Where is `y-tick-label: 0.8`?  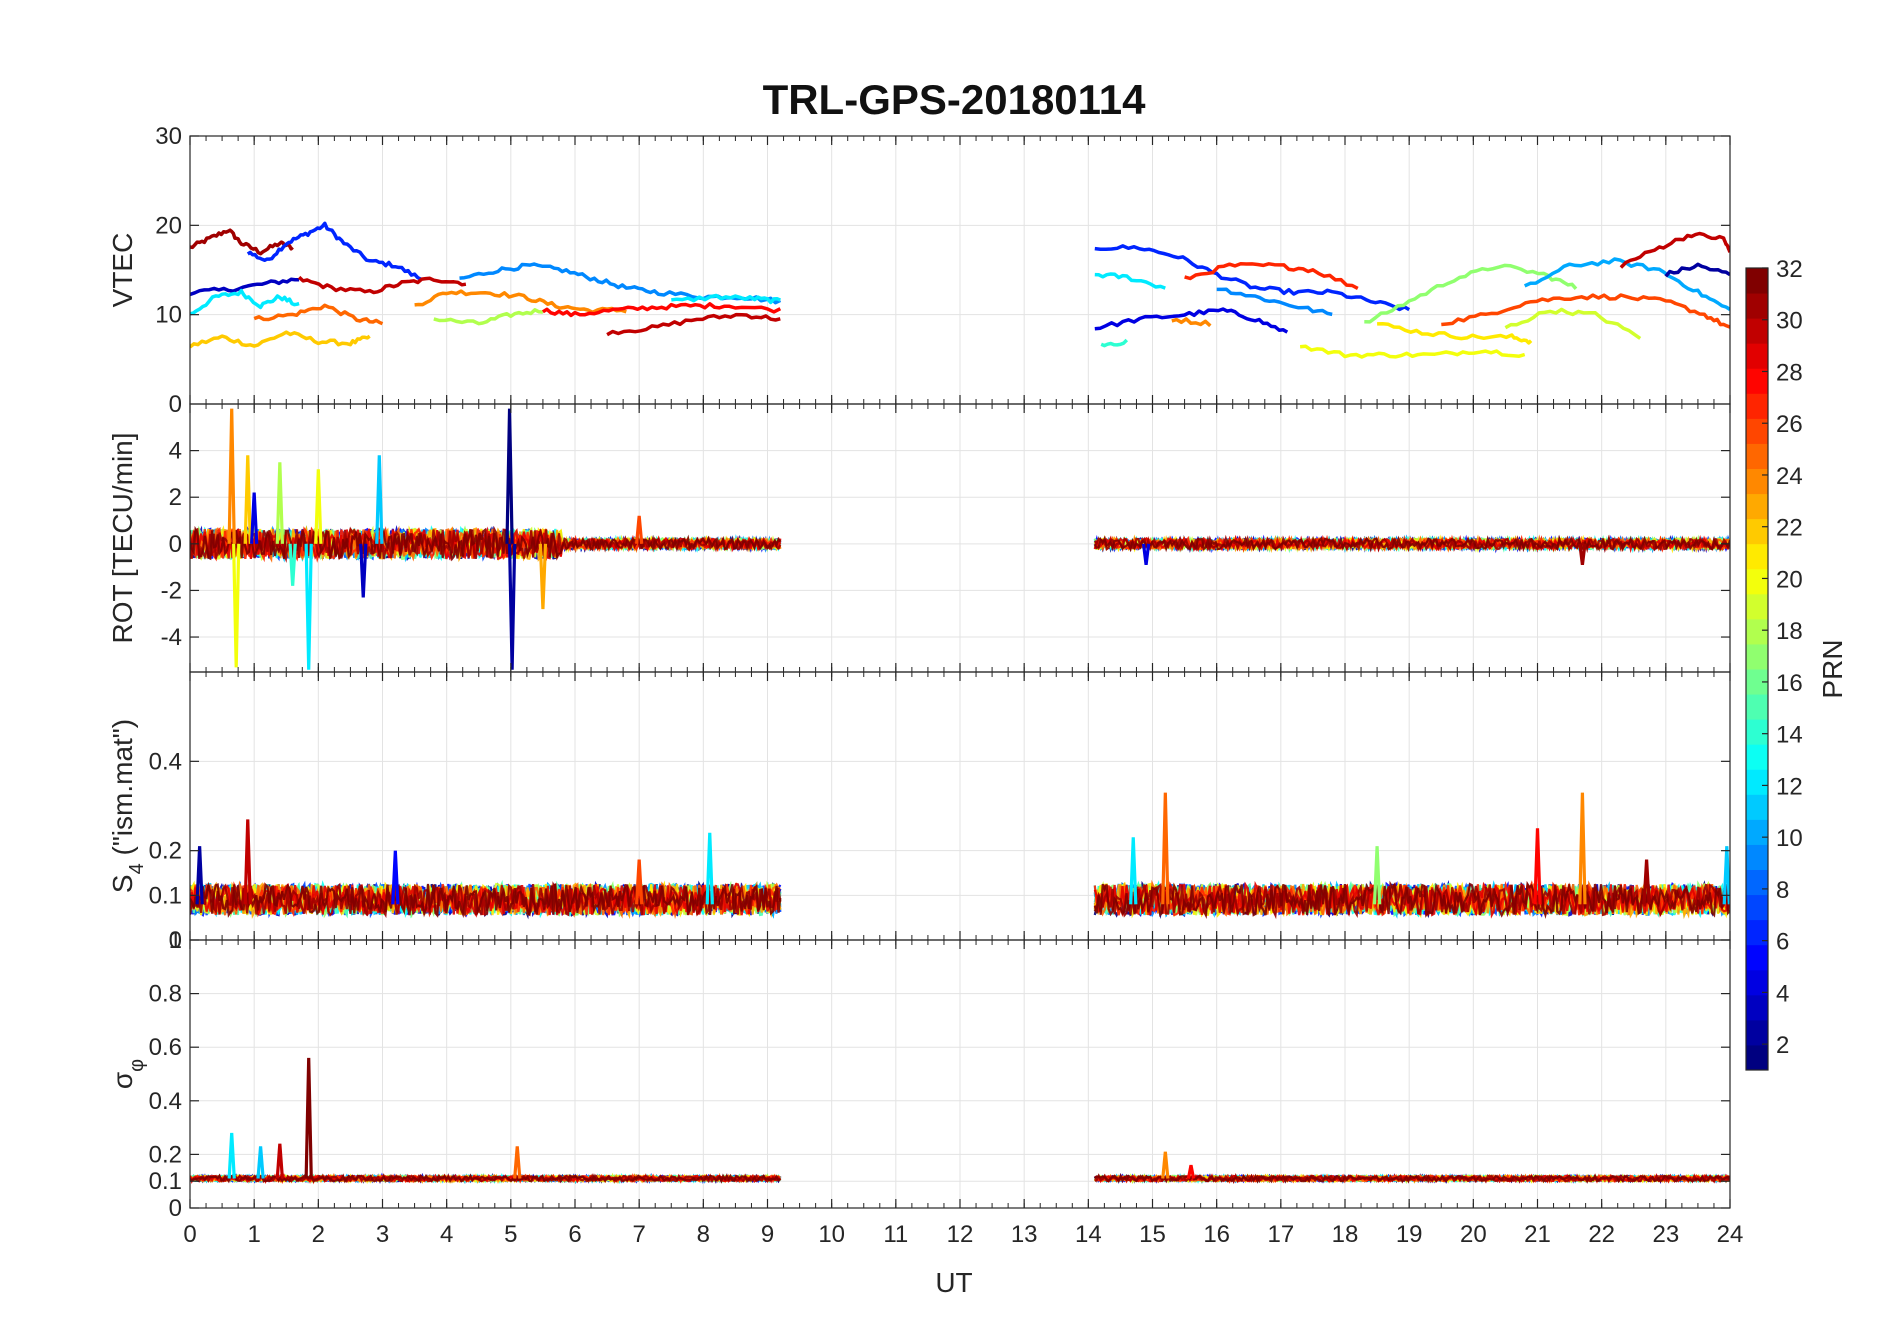 y-tick-label: 0.8 is located at coordinates (165, 994).